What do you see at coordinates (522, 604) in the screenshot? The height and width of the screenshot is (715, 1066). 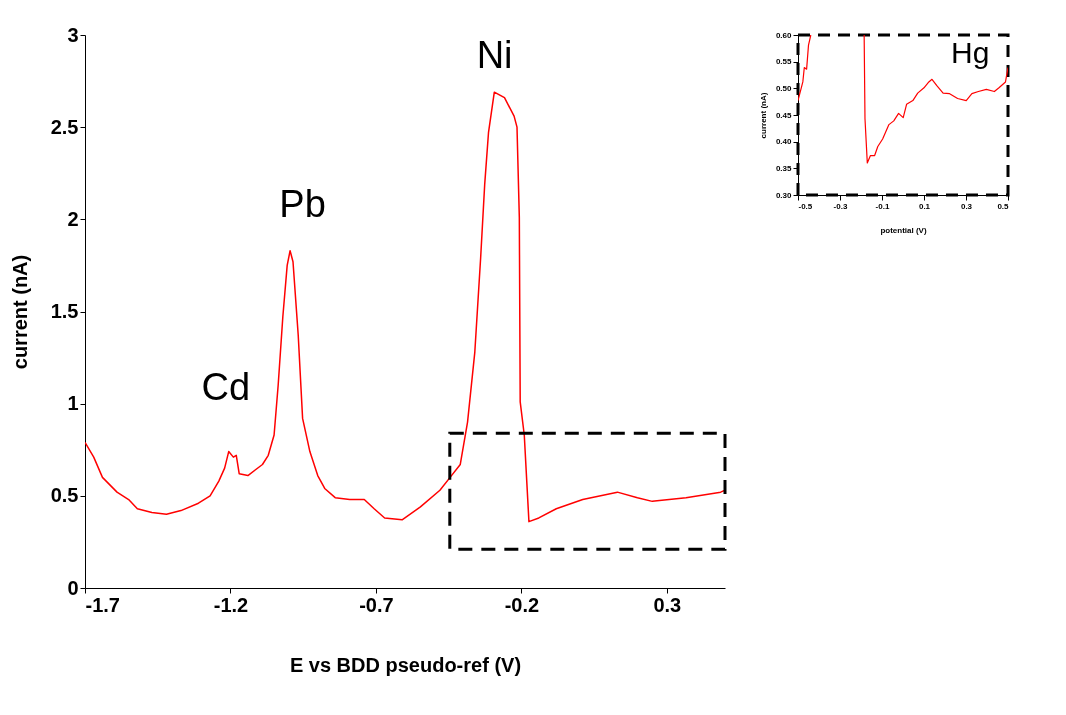 I see `x-tick-label: -0.2` at bounding box center [522, 604].